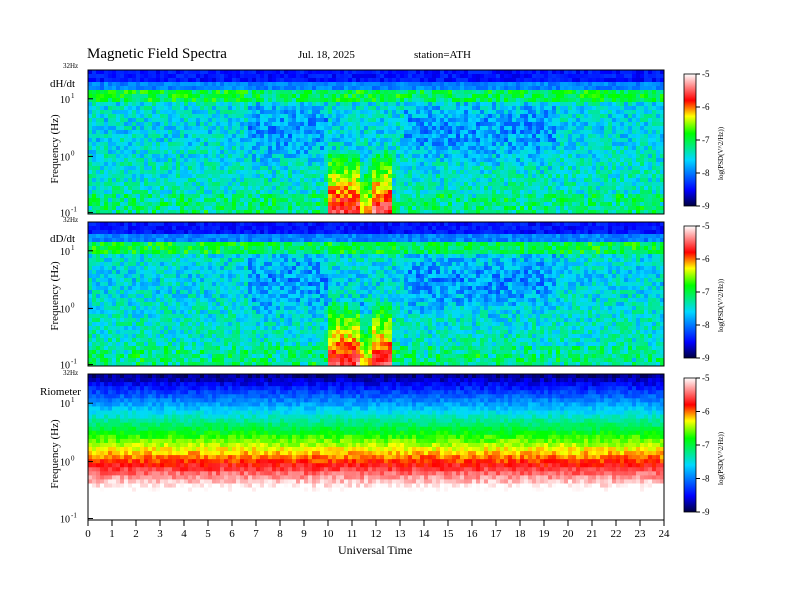  I want to click on x-tick-label: 19, so click(545, 534).